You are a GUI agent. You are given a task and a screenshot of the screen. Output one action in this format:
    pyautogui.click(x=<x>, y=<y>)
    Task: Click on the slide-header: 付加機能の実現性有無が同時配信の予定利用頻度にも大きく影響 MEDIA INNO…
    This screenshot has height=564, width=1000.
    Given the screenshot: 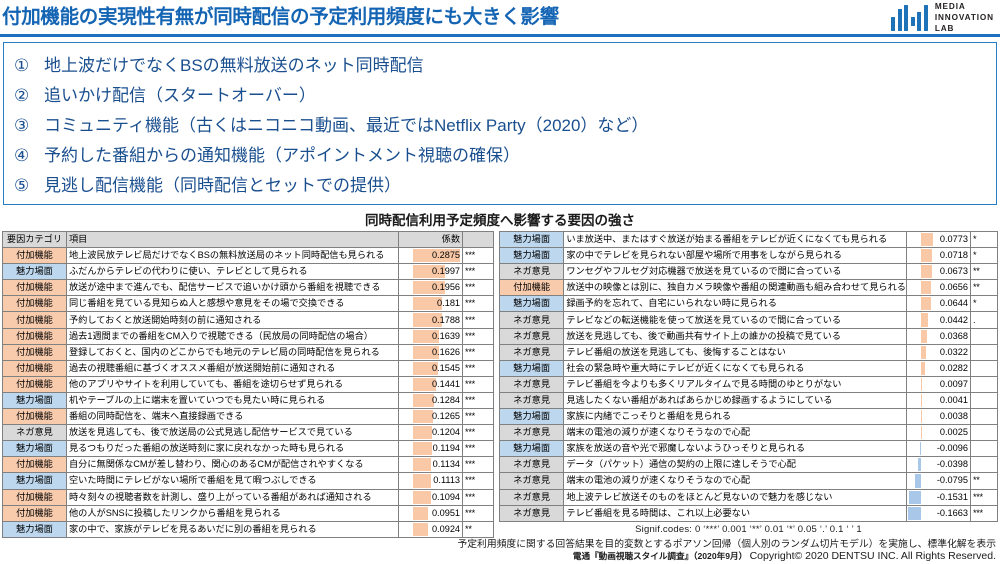 What is the action you would take?
    pyautogui.click(x=500, y=17)
    